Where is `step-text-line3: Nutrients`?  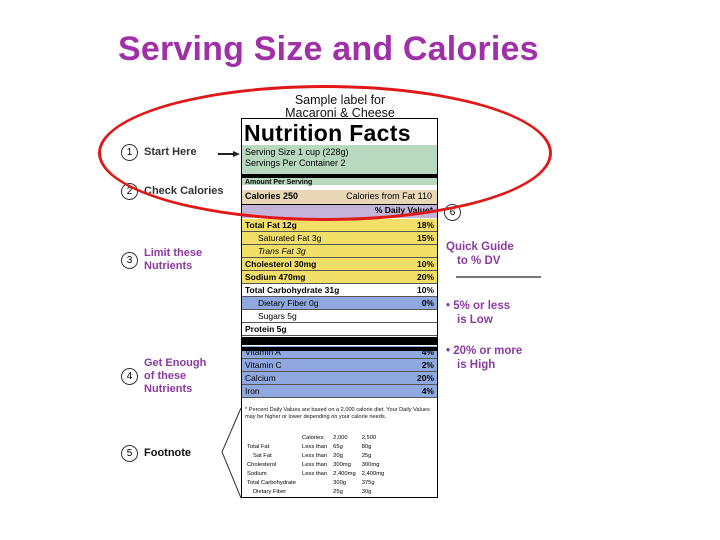 step-text-line3: Nutrients is located at coordinates (168, 389).